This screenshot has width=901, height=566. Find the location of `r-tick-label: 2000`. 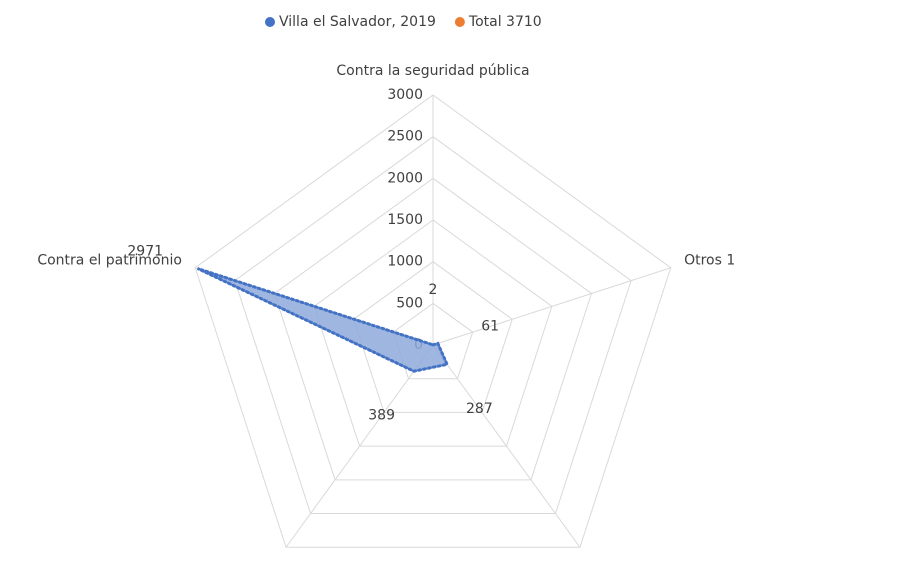

r-tick-label: 2000 is located at coordinates (405, 178).